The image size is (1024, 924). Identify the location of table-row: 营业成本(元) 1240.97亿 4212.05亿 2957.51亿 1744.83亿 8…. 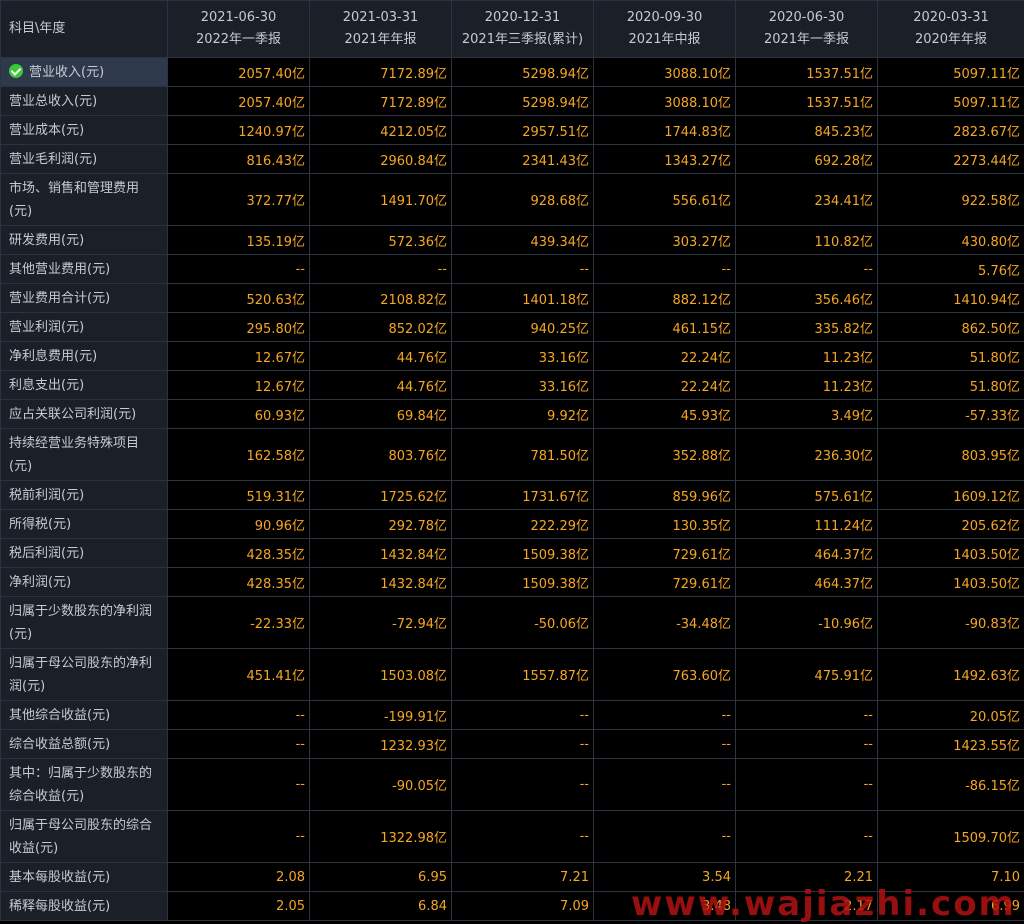
(512, 130).